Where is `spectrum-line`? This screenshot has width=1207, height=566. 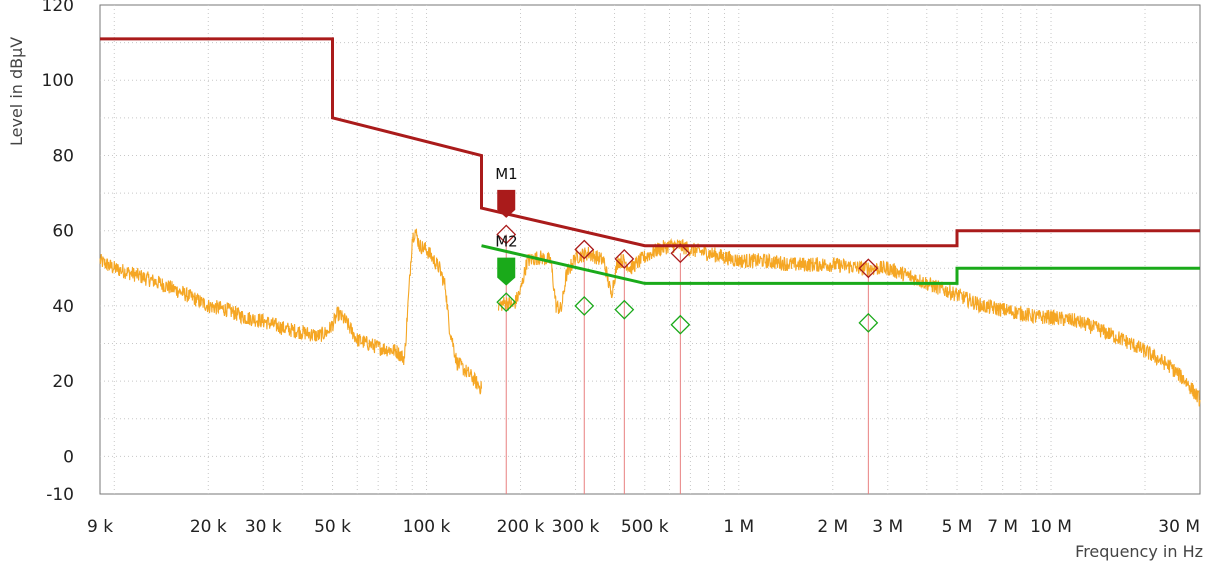 spectrum-line is located at coordinates (291, 311).